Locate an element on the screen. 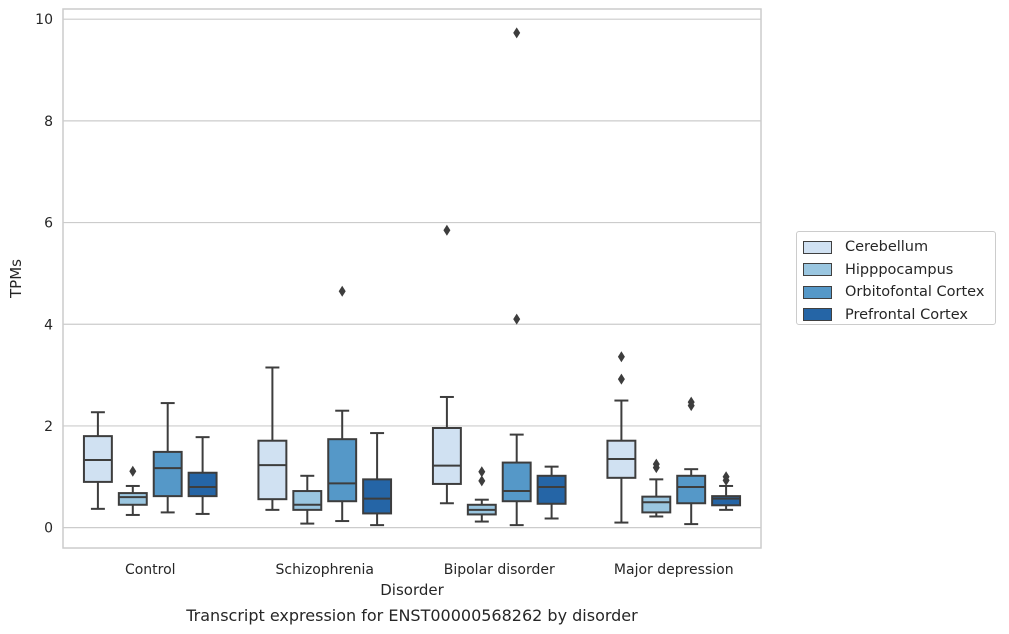  x-tick-label-3: Major depression is located at coordinates (674, 570).